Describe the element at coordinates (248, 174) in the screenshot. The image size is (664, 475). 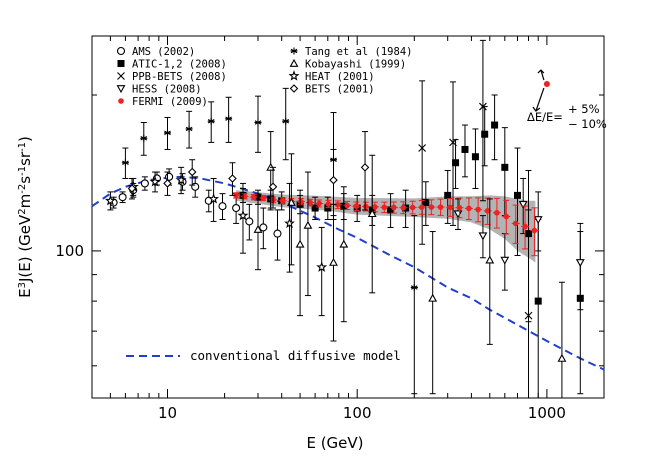
I see `series-open-diamond` at that location.